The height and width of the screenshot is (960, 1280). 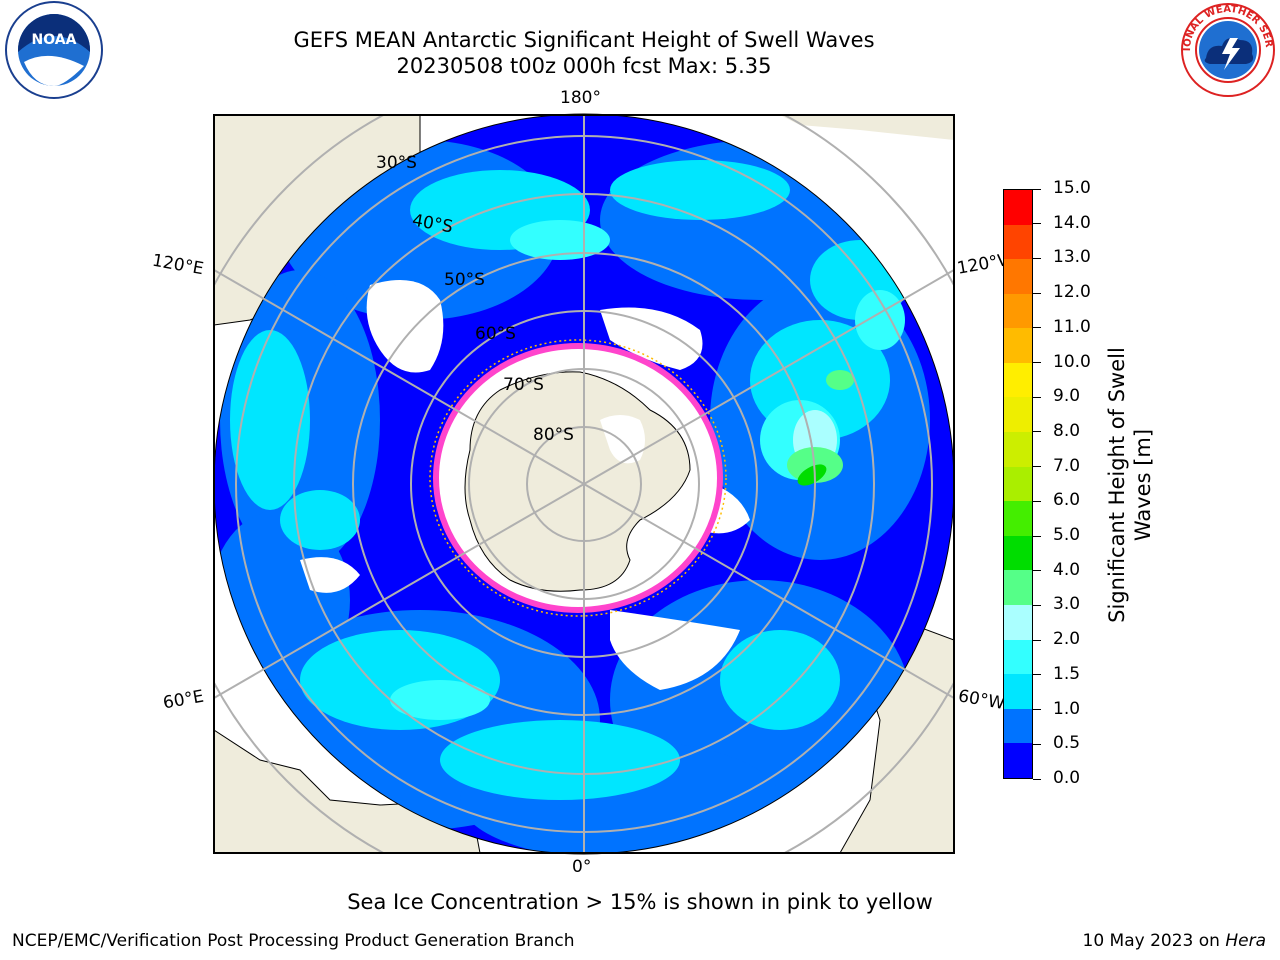 What do you see at coordinates (1067, 535) in the screenshot?
I see `colorbar-tick-label: 5.0` at bounding box center [1067, 535].